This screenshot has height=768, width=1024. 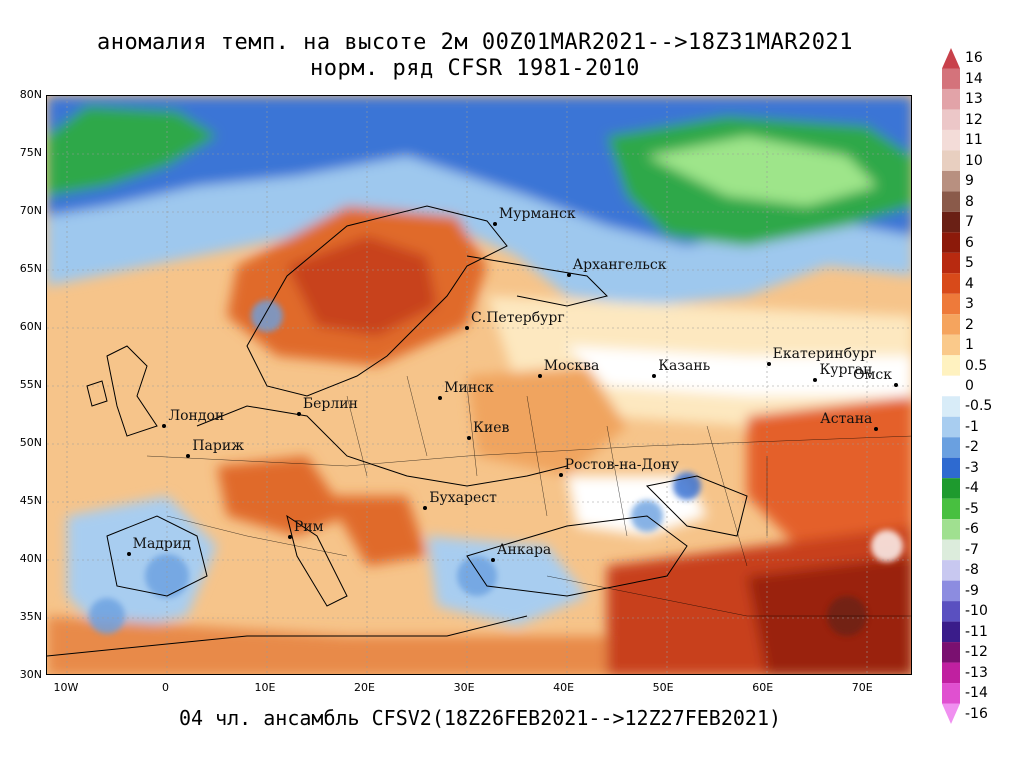 I want to click on colorbar-label: 13, so click(x=974, y=99).